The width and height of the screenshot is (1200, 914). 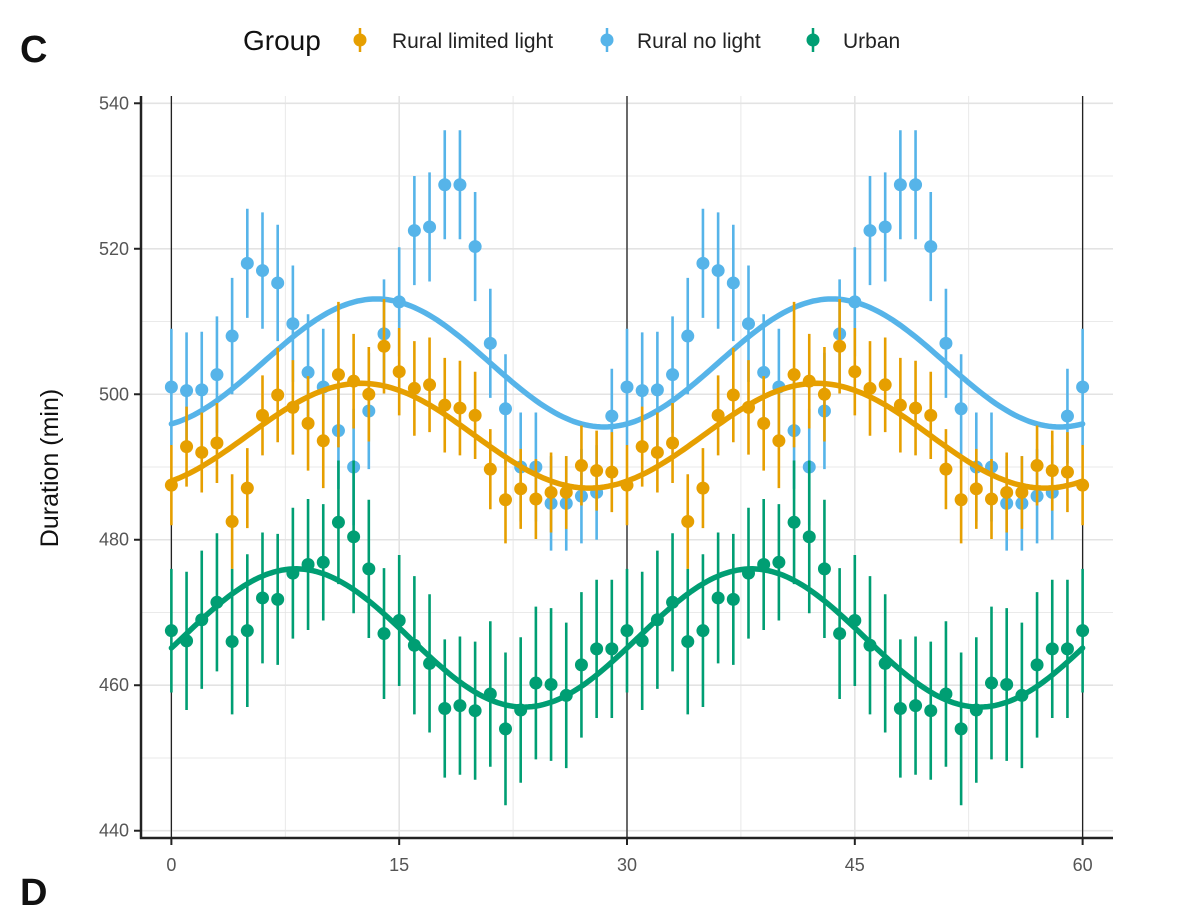 I want to click on x-tick-label: 45, so click(x=855, y=865).